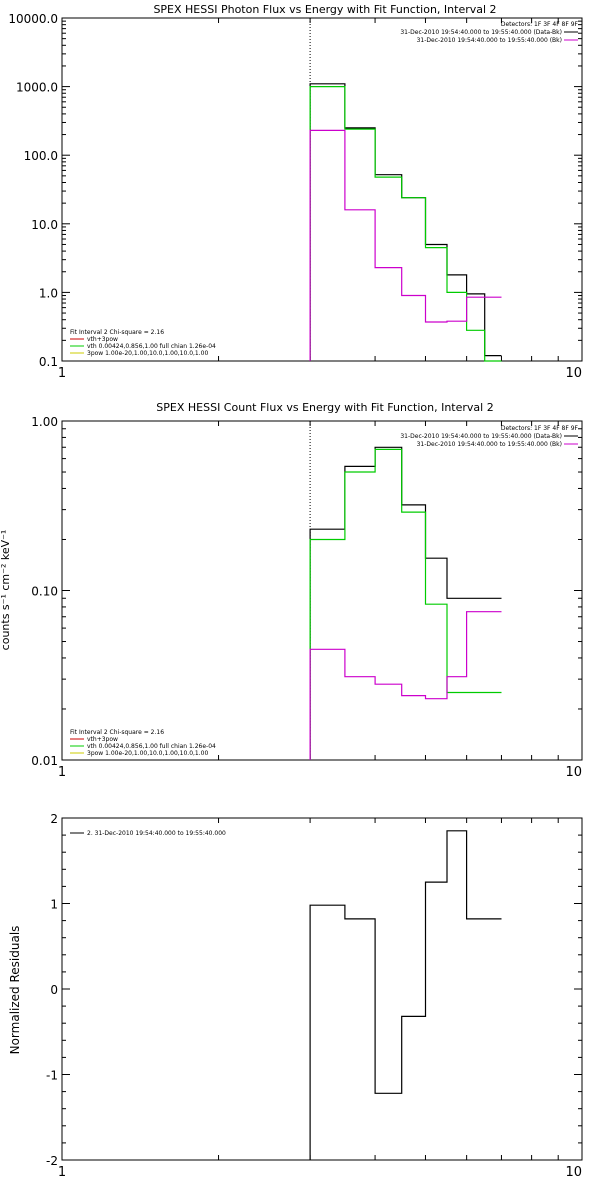 This screenshot has height=1200, width=600. What do you see at coordinates (54, 990) in the screenshot?
I see `residuals-y-tick-label: 0` at bounding box center [54, 990].